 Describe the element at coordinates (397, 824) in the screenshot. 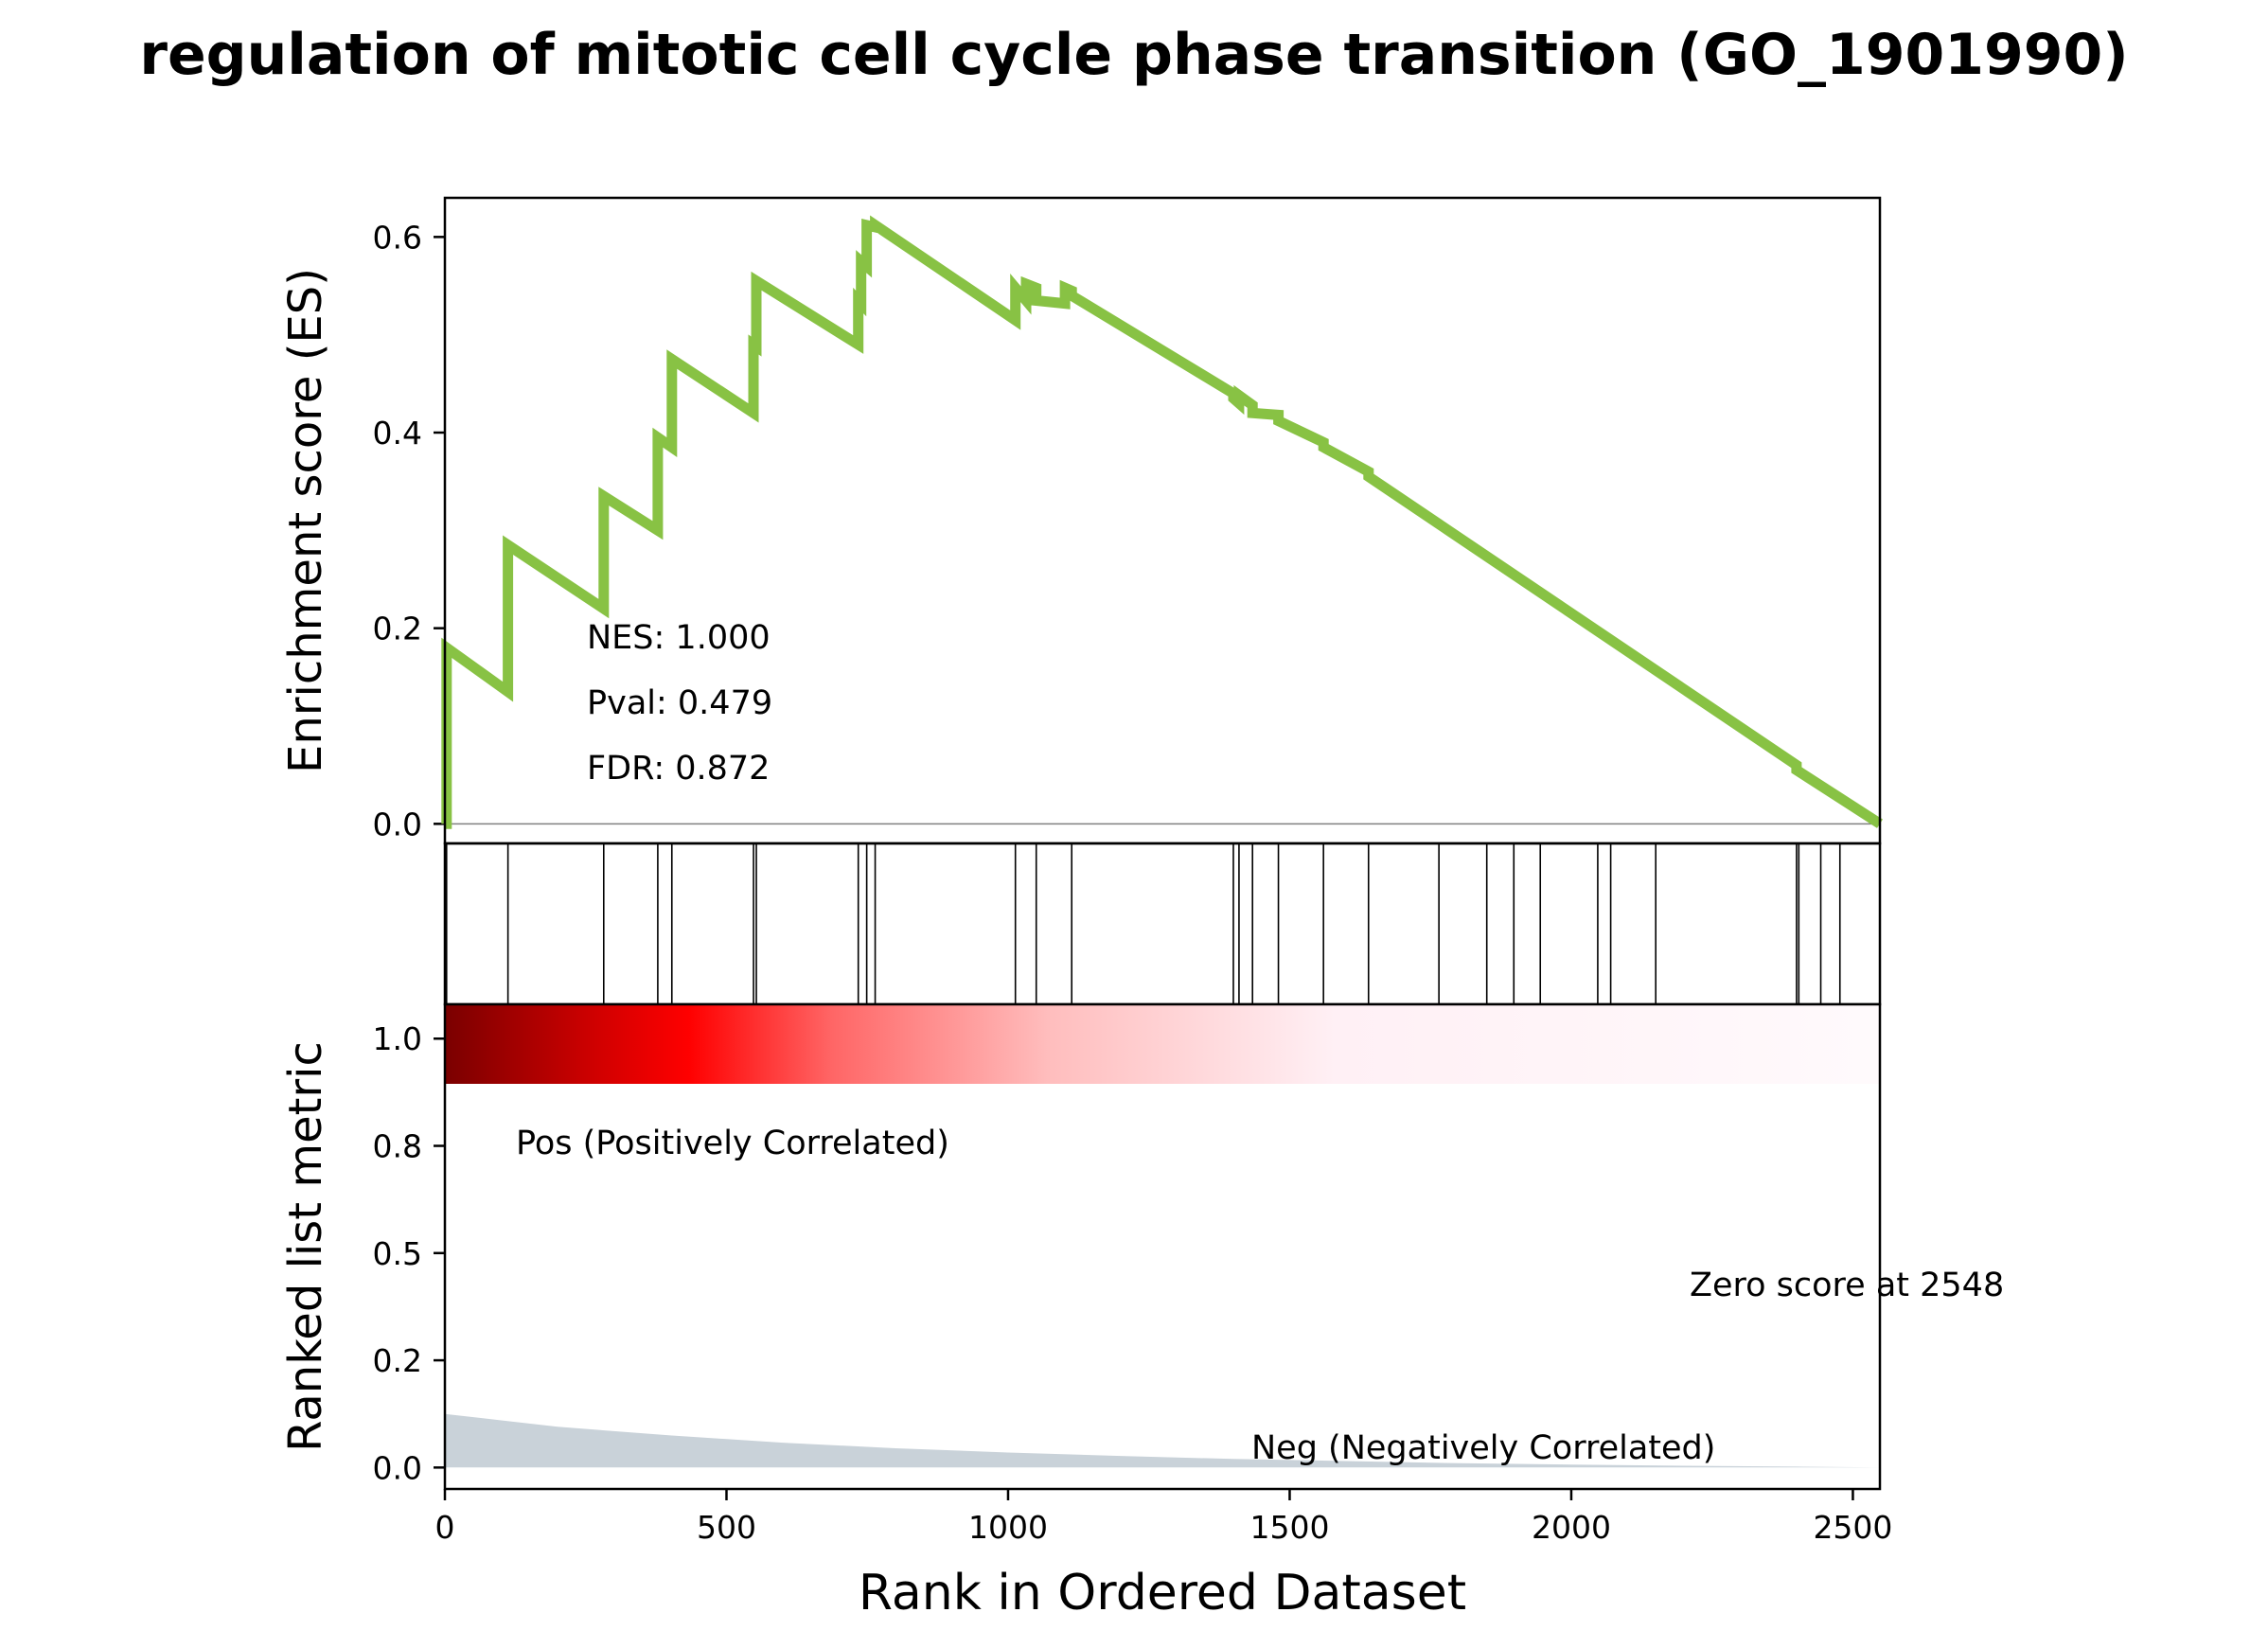

I see `es-y-tick-label: 0.0` at that location.